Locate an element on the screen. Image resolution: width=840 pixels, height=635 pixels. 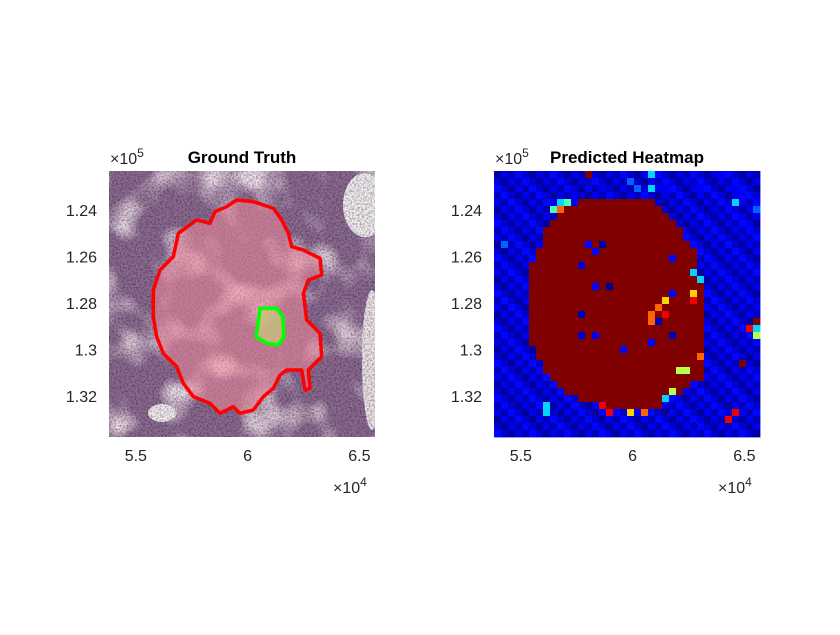
ground-truth-title: Ground Truth is located at coordinates (242, 157).